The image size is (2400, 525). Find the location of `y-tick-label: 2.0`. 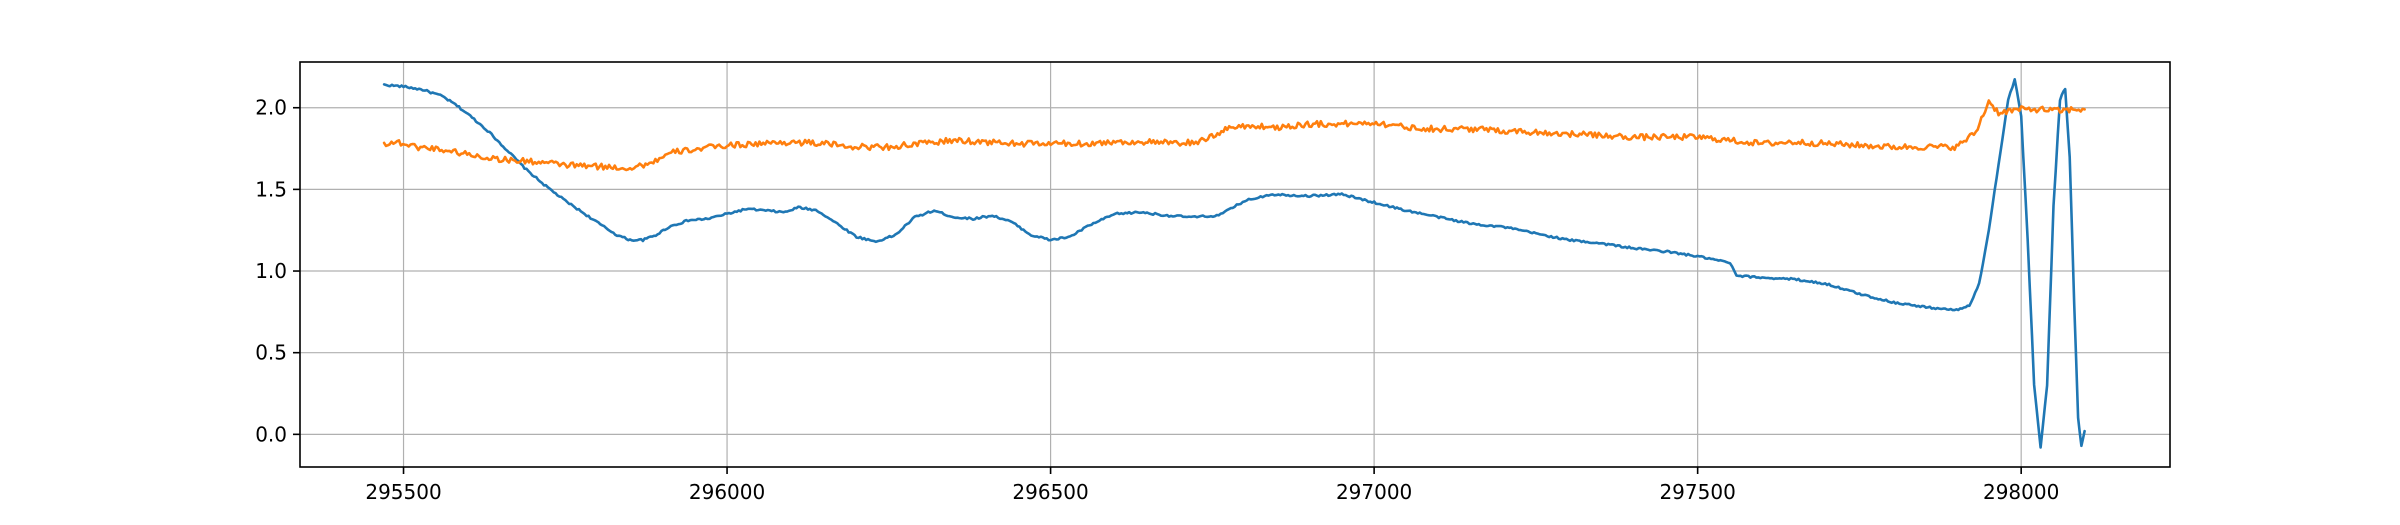

y-tick-label: 2.0 is located at coordinates (271, 108).